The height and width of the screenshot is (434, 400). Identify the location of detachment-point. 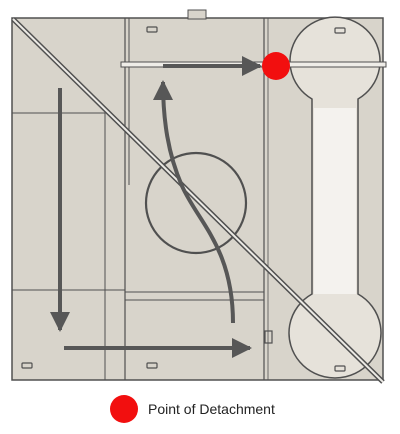
(276, 66).